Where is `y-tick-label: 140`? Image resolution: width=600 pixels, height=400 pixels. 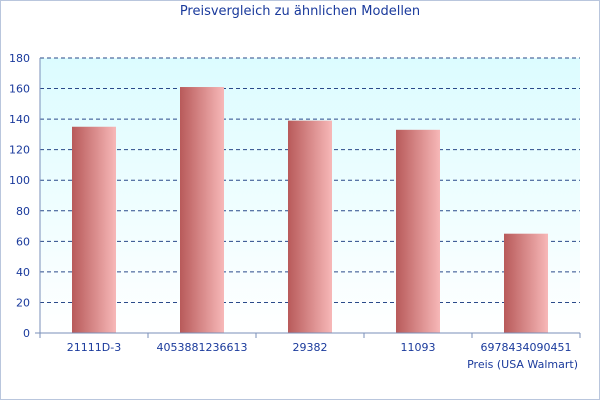 y-tick-label: 140 is located at coordinates (19, 119).